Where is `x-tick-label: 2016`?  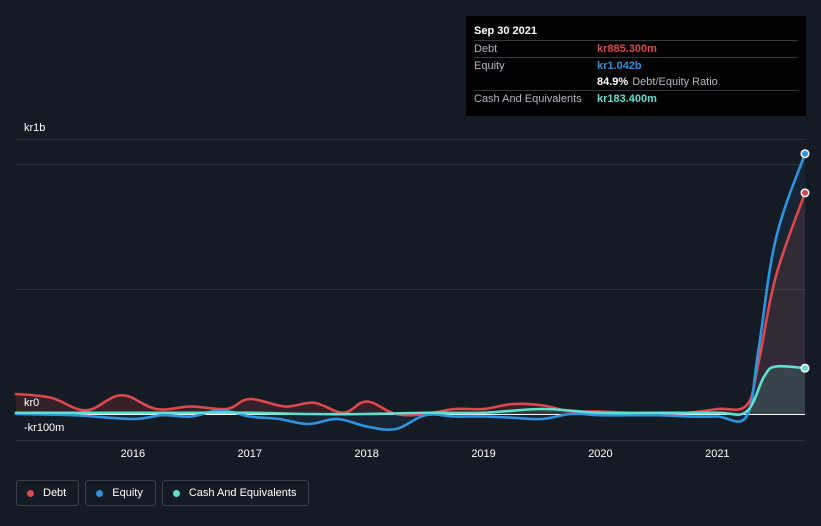 x-tick-label: 2016 is located at coordinates (133, 454).